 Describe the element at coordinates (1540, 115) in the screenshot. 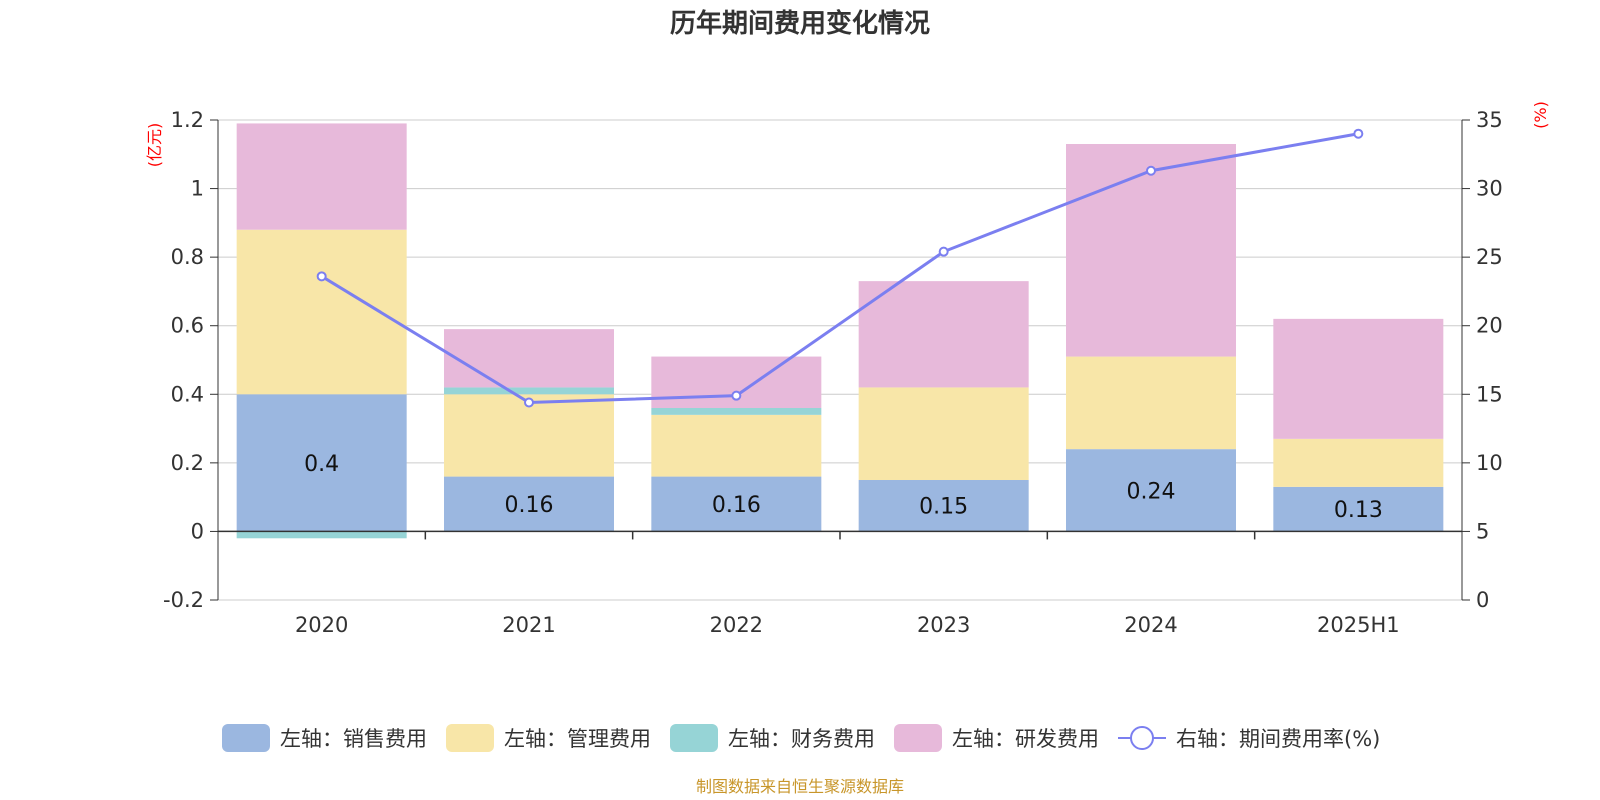

I see `y-right-unit-label: (%)` at that location.